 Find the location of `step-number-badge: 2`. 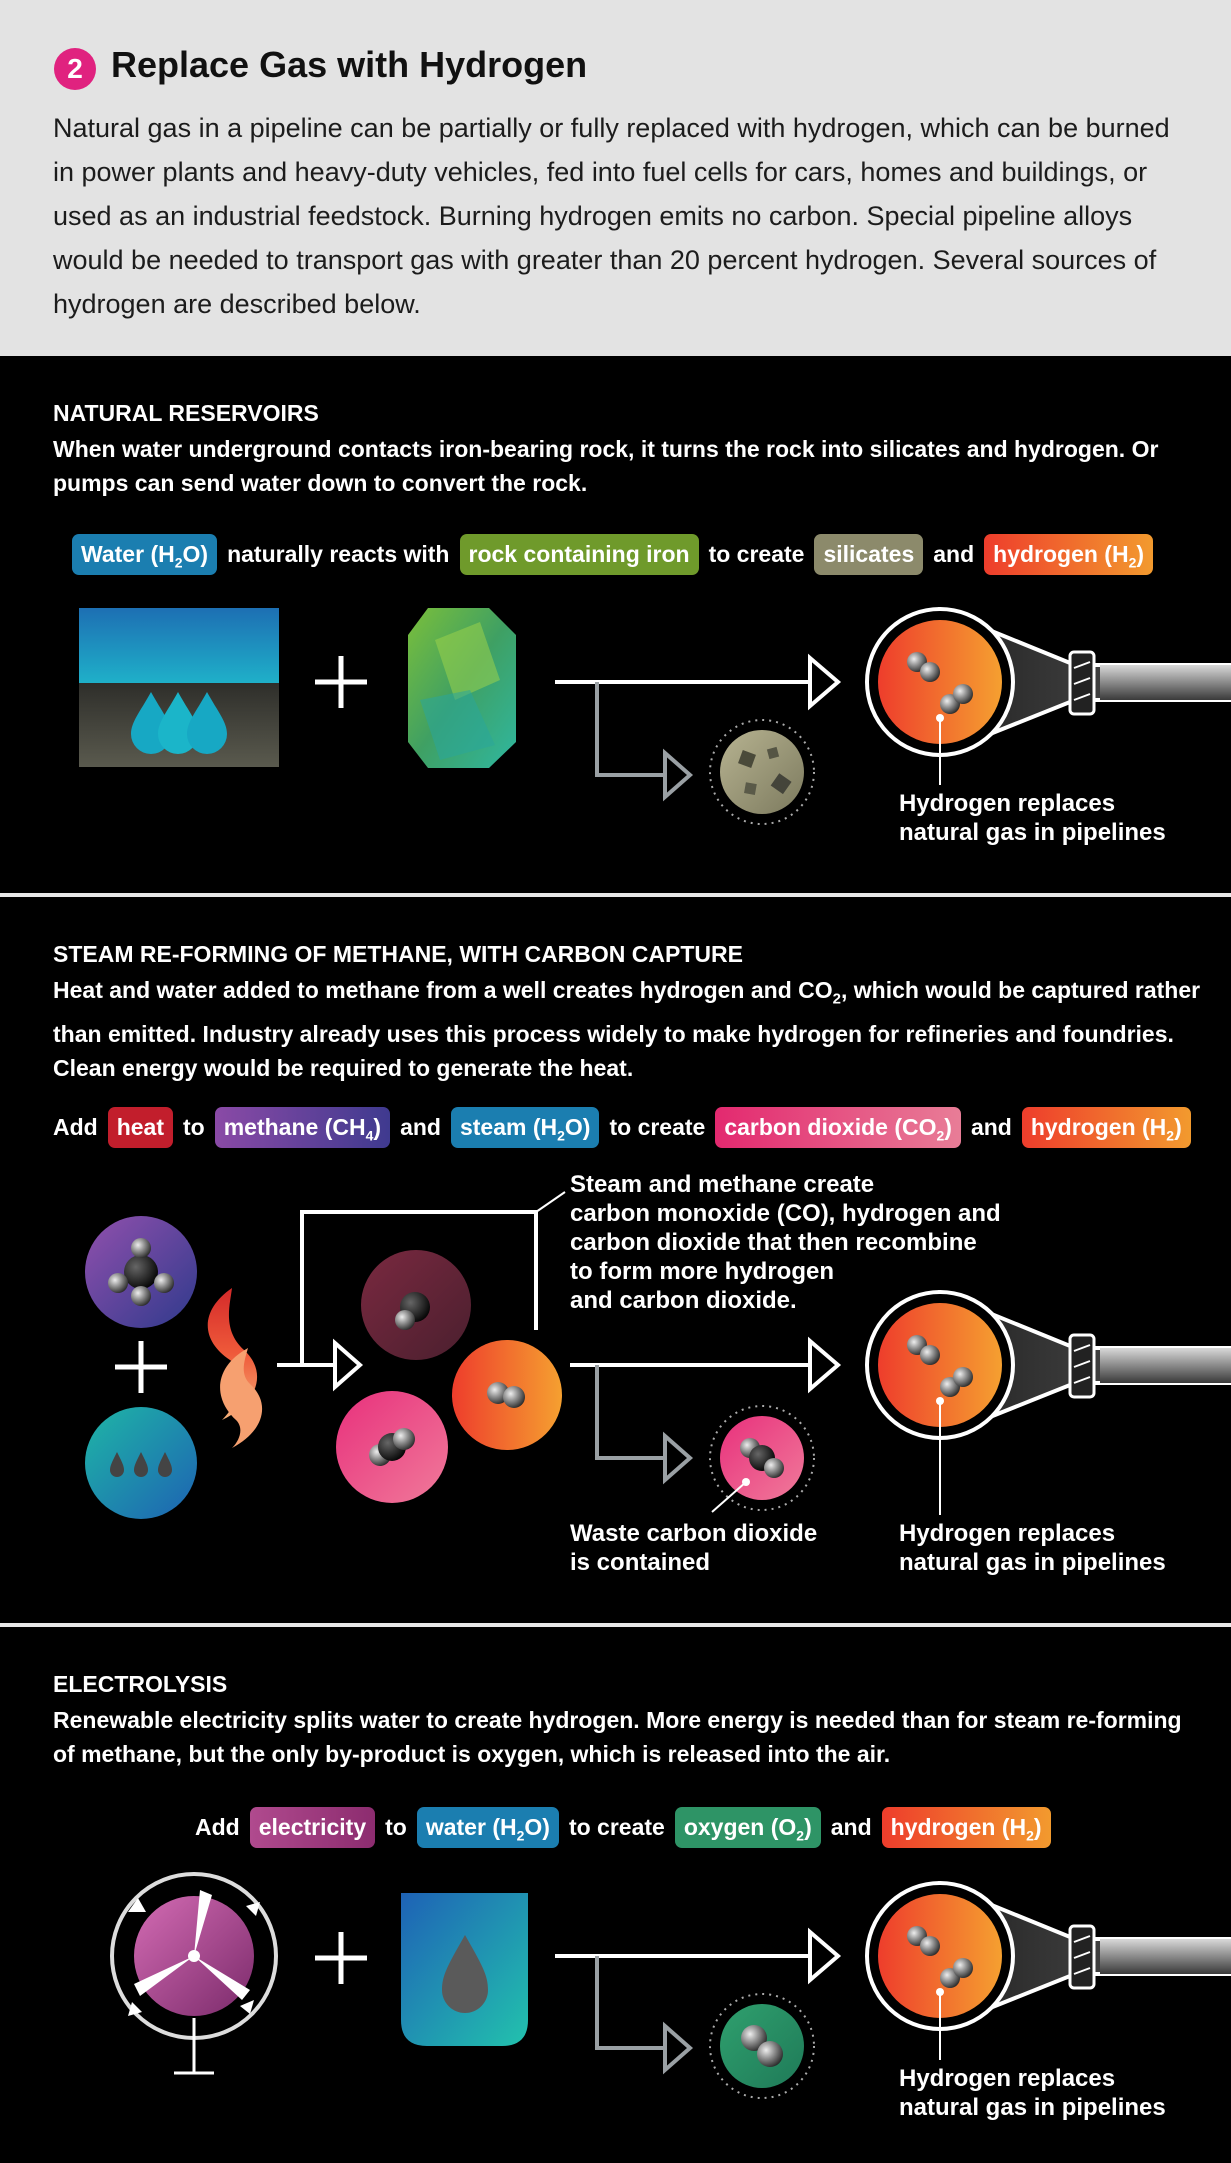

step-number-badge: 2 is located at coordinates (75, 69).